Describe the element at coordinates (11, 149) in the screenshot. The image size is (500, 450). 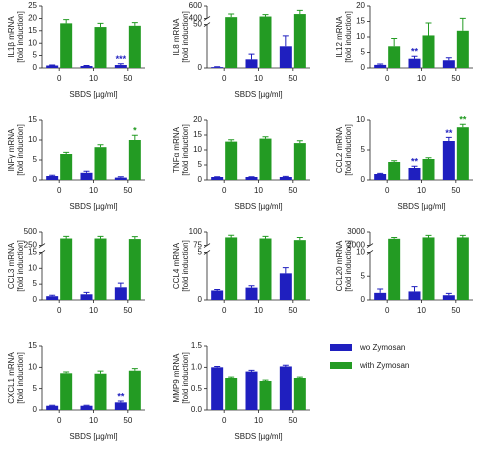
I see `y-axis-label: INFγ mRNA` at that location.